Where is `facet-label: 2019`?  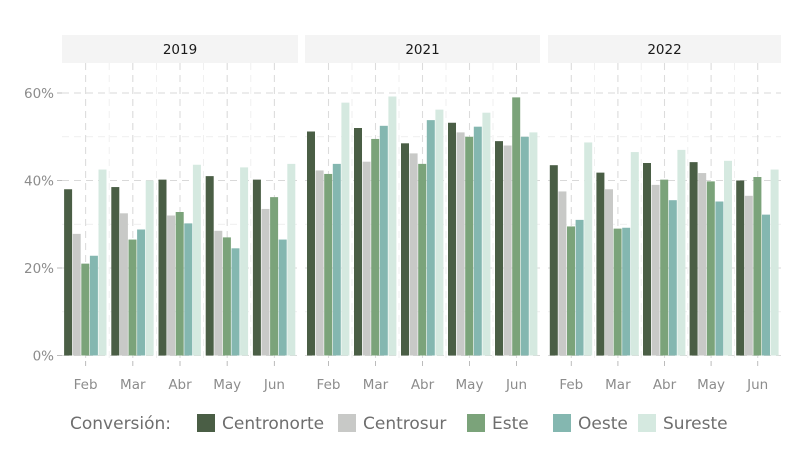
facet-label: 2019 is located at coordinates (180, 50).